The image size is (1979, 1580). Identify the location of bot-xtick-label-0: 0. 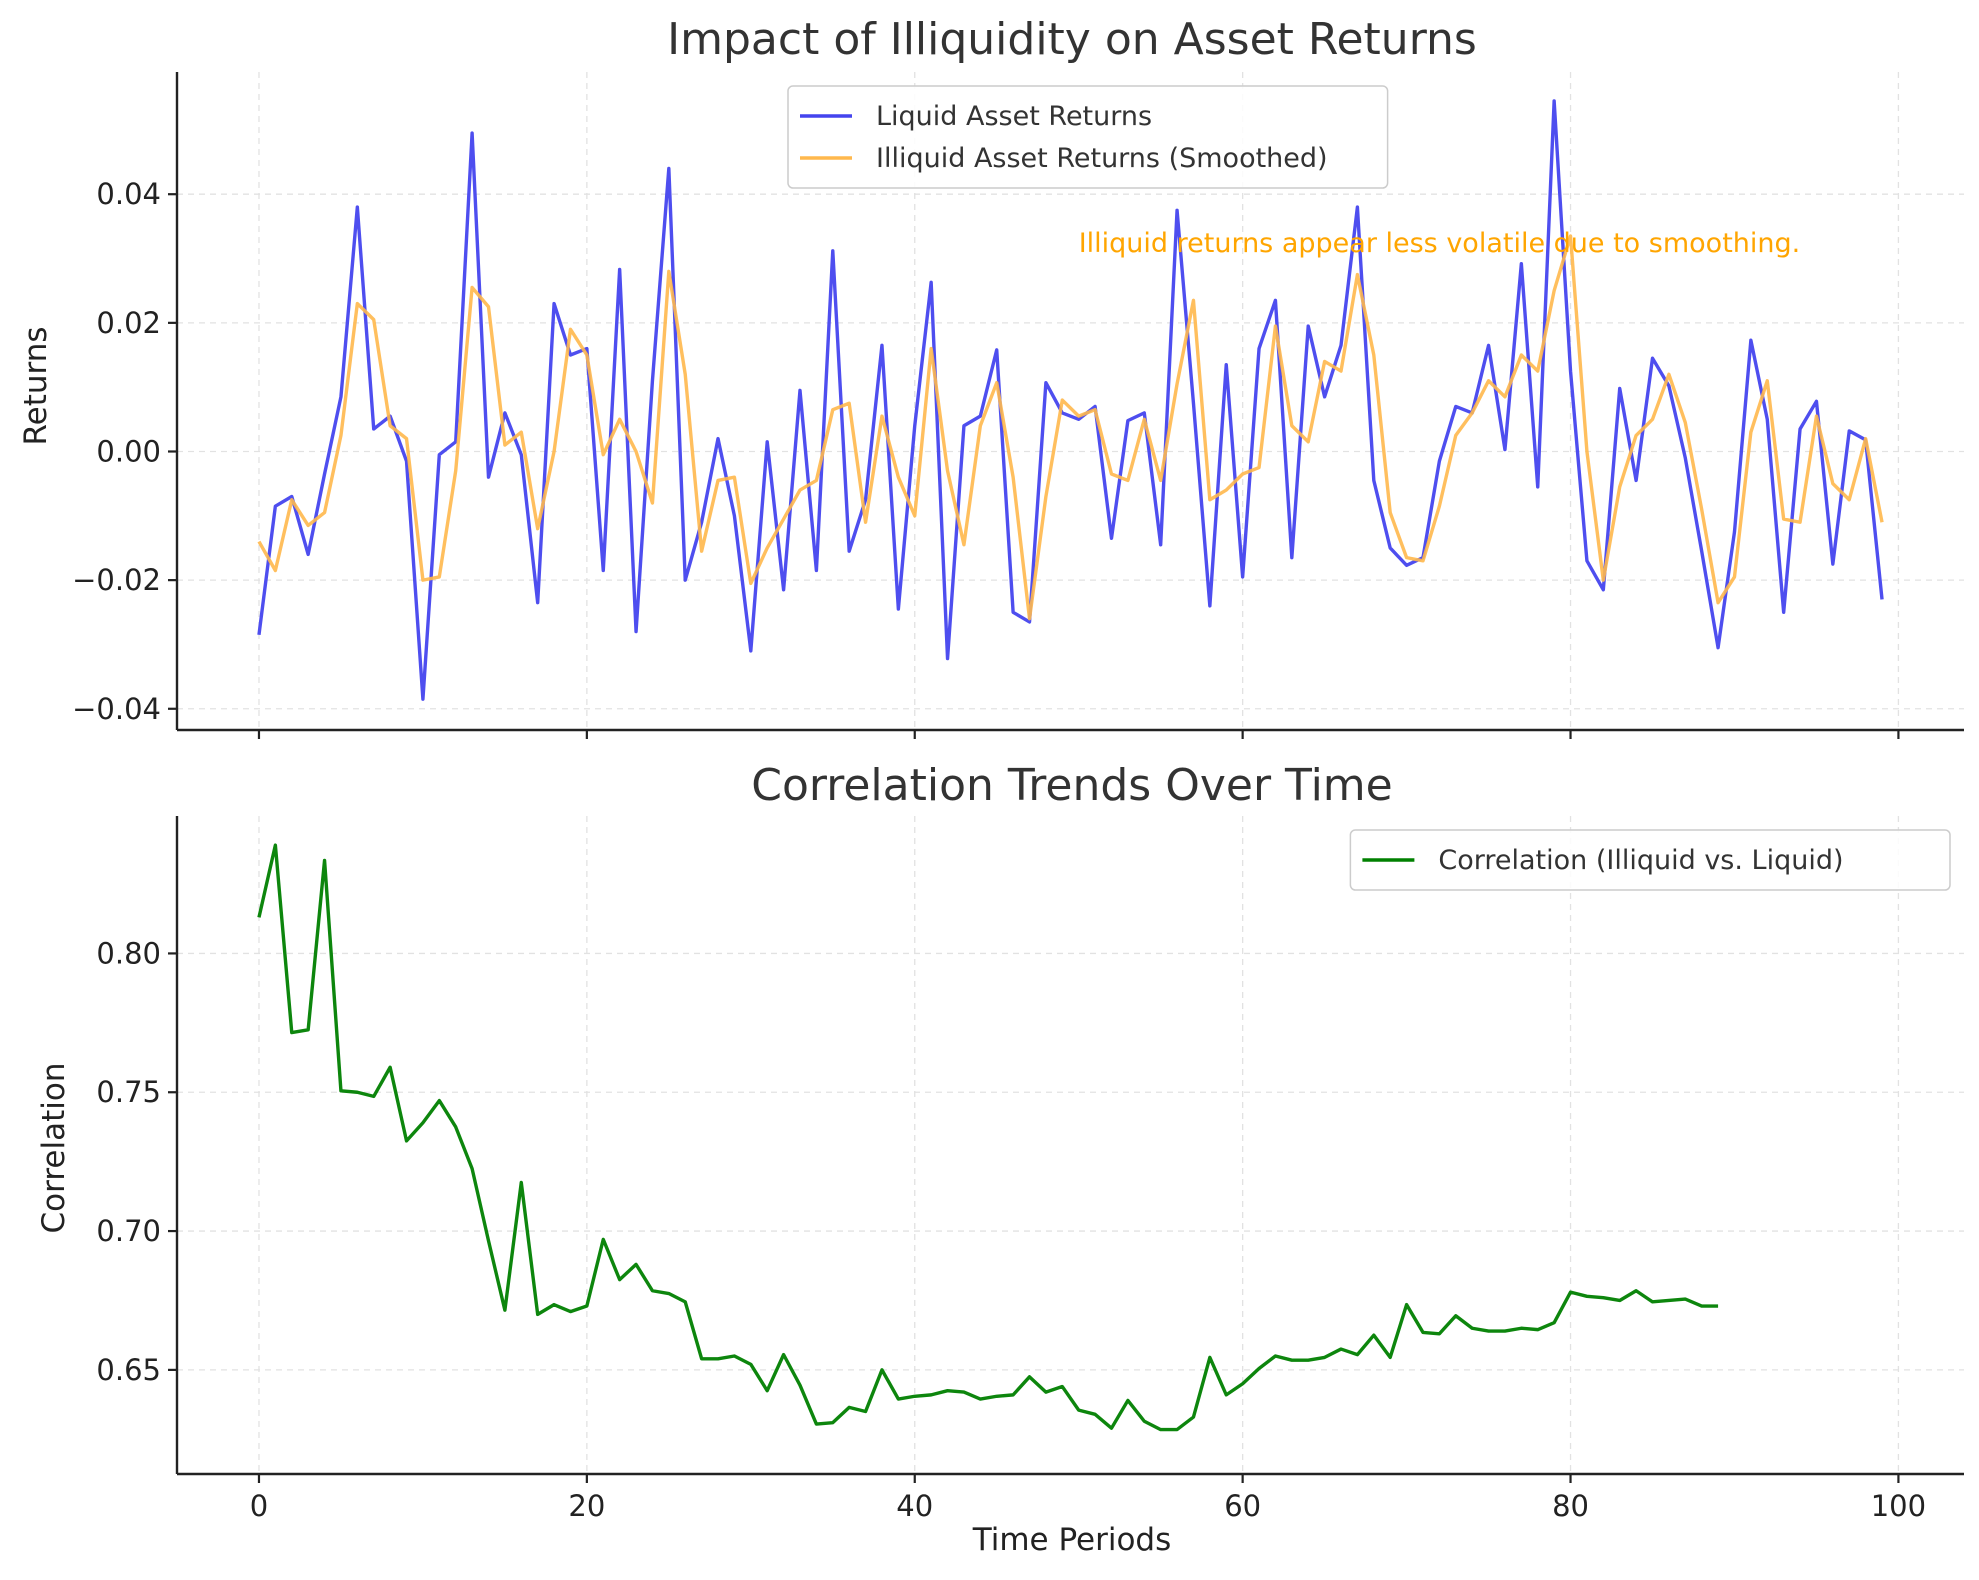
(259, 1506).